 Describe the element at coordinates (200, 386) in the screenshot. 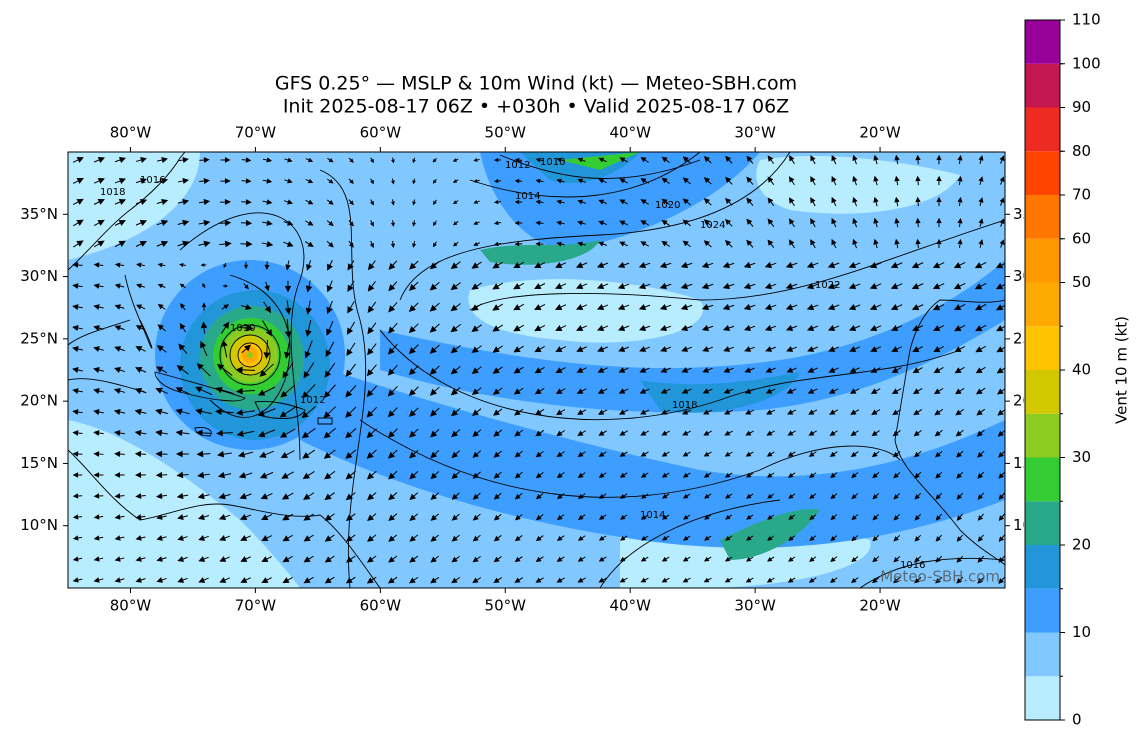

I see `island` at that location.